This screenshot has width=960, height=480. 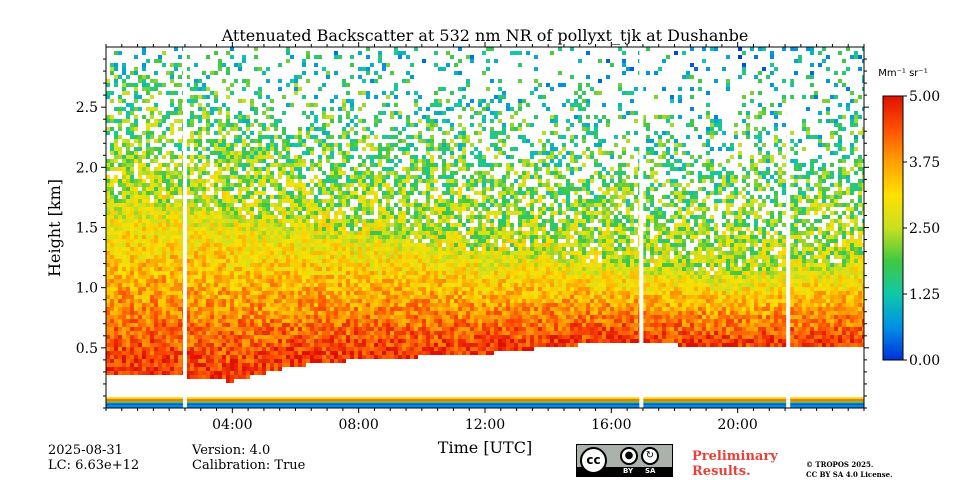 I want to click on preliminary-results-note: Preliminary Results., so click(x=735, y=464).